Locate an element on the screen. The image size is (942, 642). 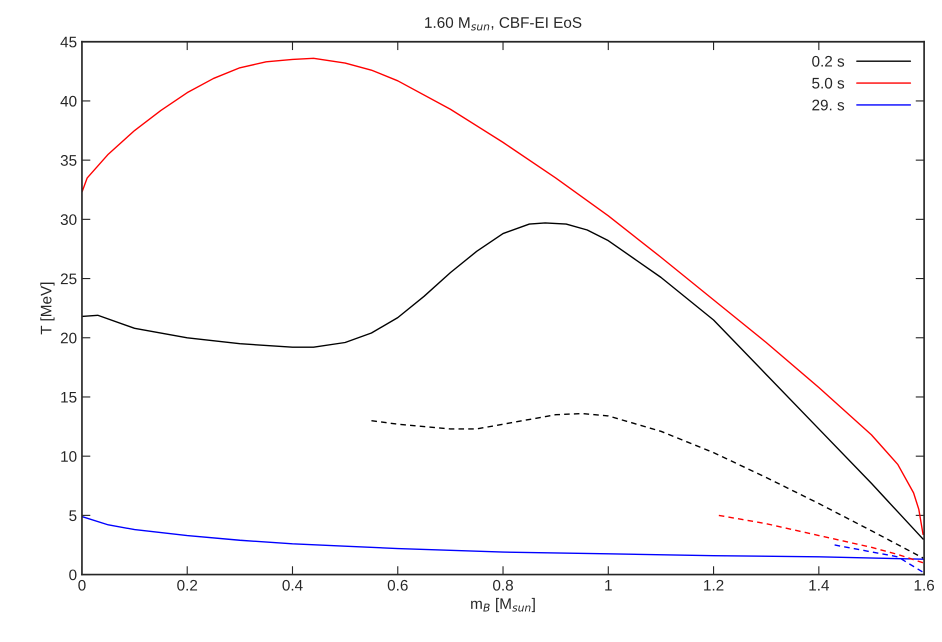
y-tick-label: 0 is located at coordinates (72, 574).